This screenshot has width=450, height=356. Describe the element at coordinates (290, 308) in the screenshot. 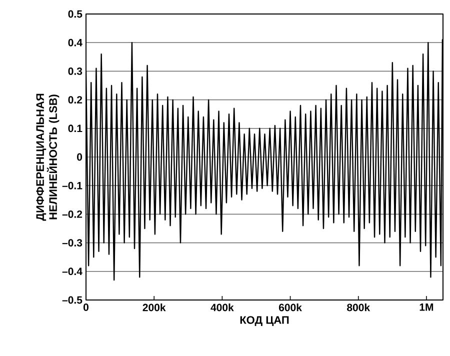

I see `x-tick-label: 600k` at that location.